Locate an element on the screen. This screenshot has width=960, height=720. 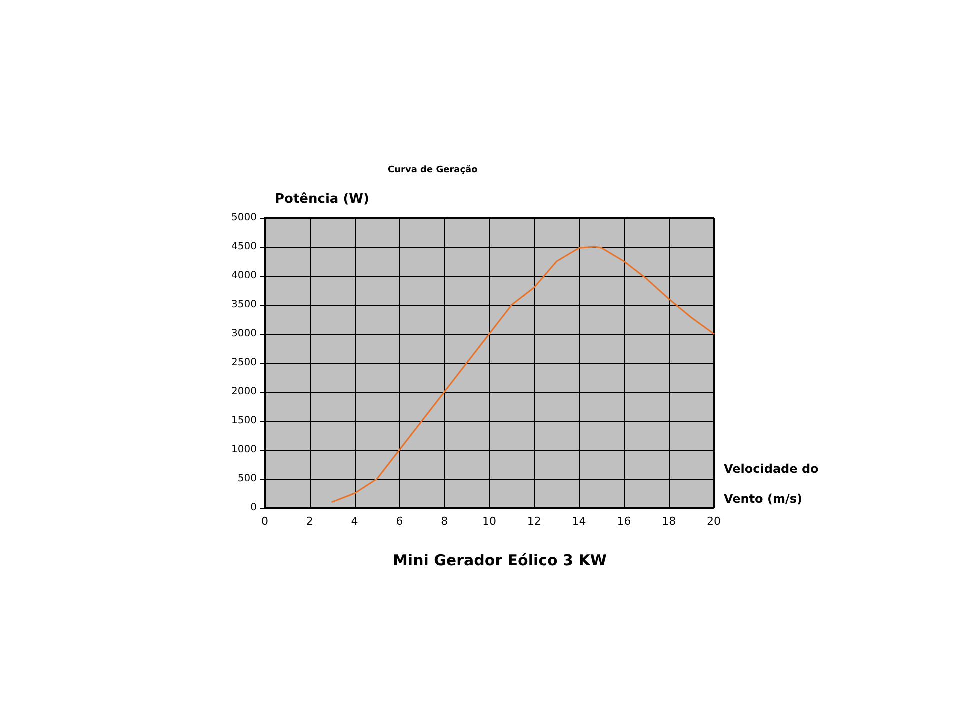
text: Velocidade do Vento (m/s) is located at coordinates (771, 484).